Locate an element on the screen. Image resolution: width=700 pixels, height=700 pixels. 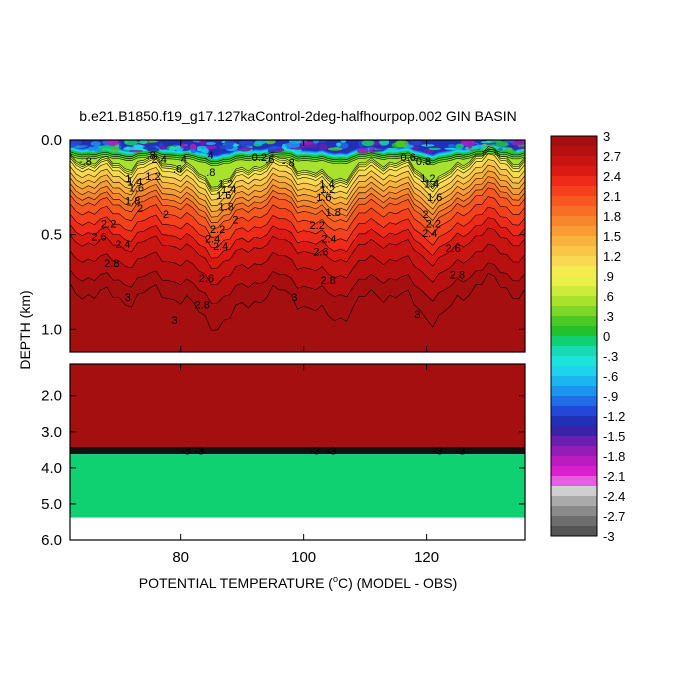
y-tick-label: 5.0 is located at coordinates (51, 504).